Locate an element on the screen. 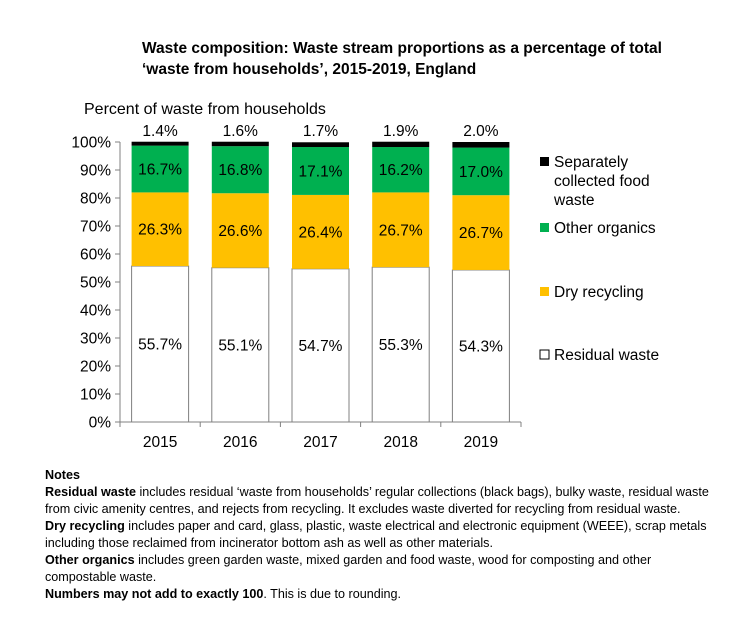  data-label: 54.3% is located at coordinates (481, 346).